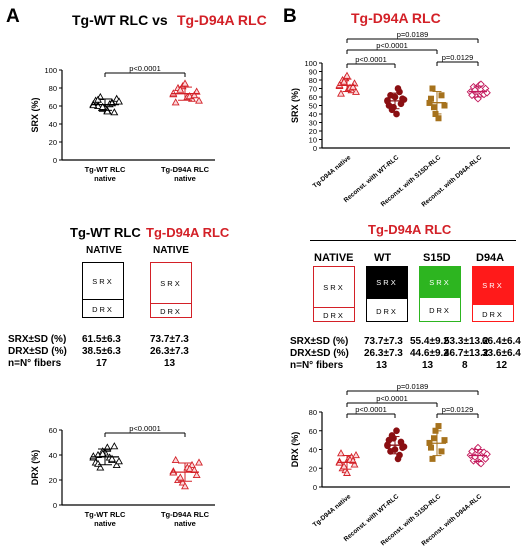  Describe the element at coordinates (396, 18) in the screenshot. I see `panel-b-title: Tg-D94A RLC` at that location.